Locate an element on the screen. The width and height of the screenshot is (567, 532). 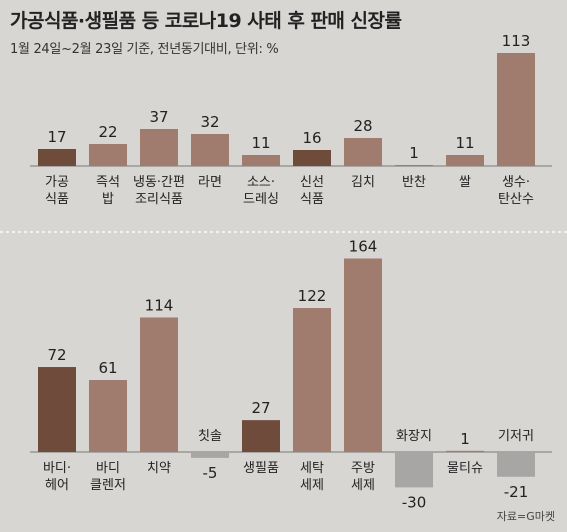
data-label: 22 is located at coordinates (107, 132).